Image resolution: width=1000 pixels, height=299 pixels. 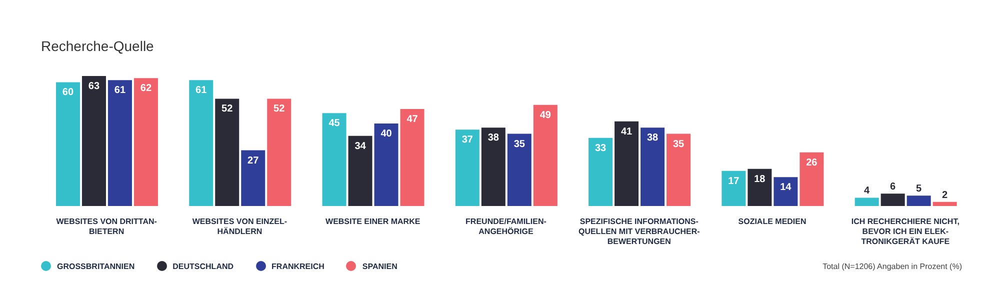 What do you see at coordinates (867, 191) in the screenshot?
I see `data-label: 4` at bounding box center [867, 191].